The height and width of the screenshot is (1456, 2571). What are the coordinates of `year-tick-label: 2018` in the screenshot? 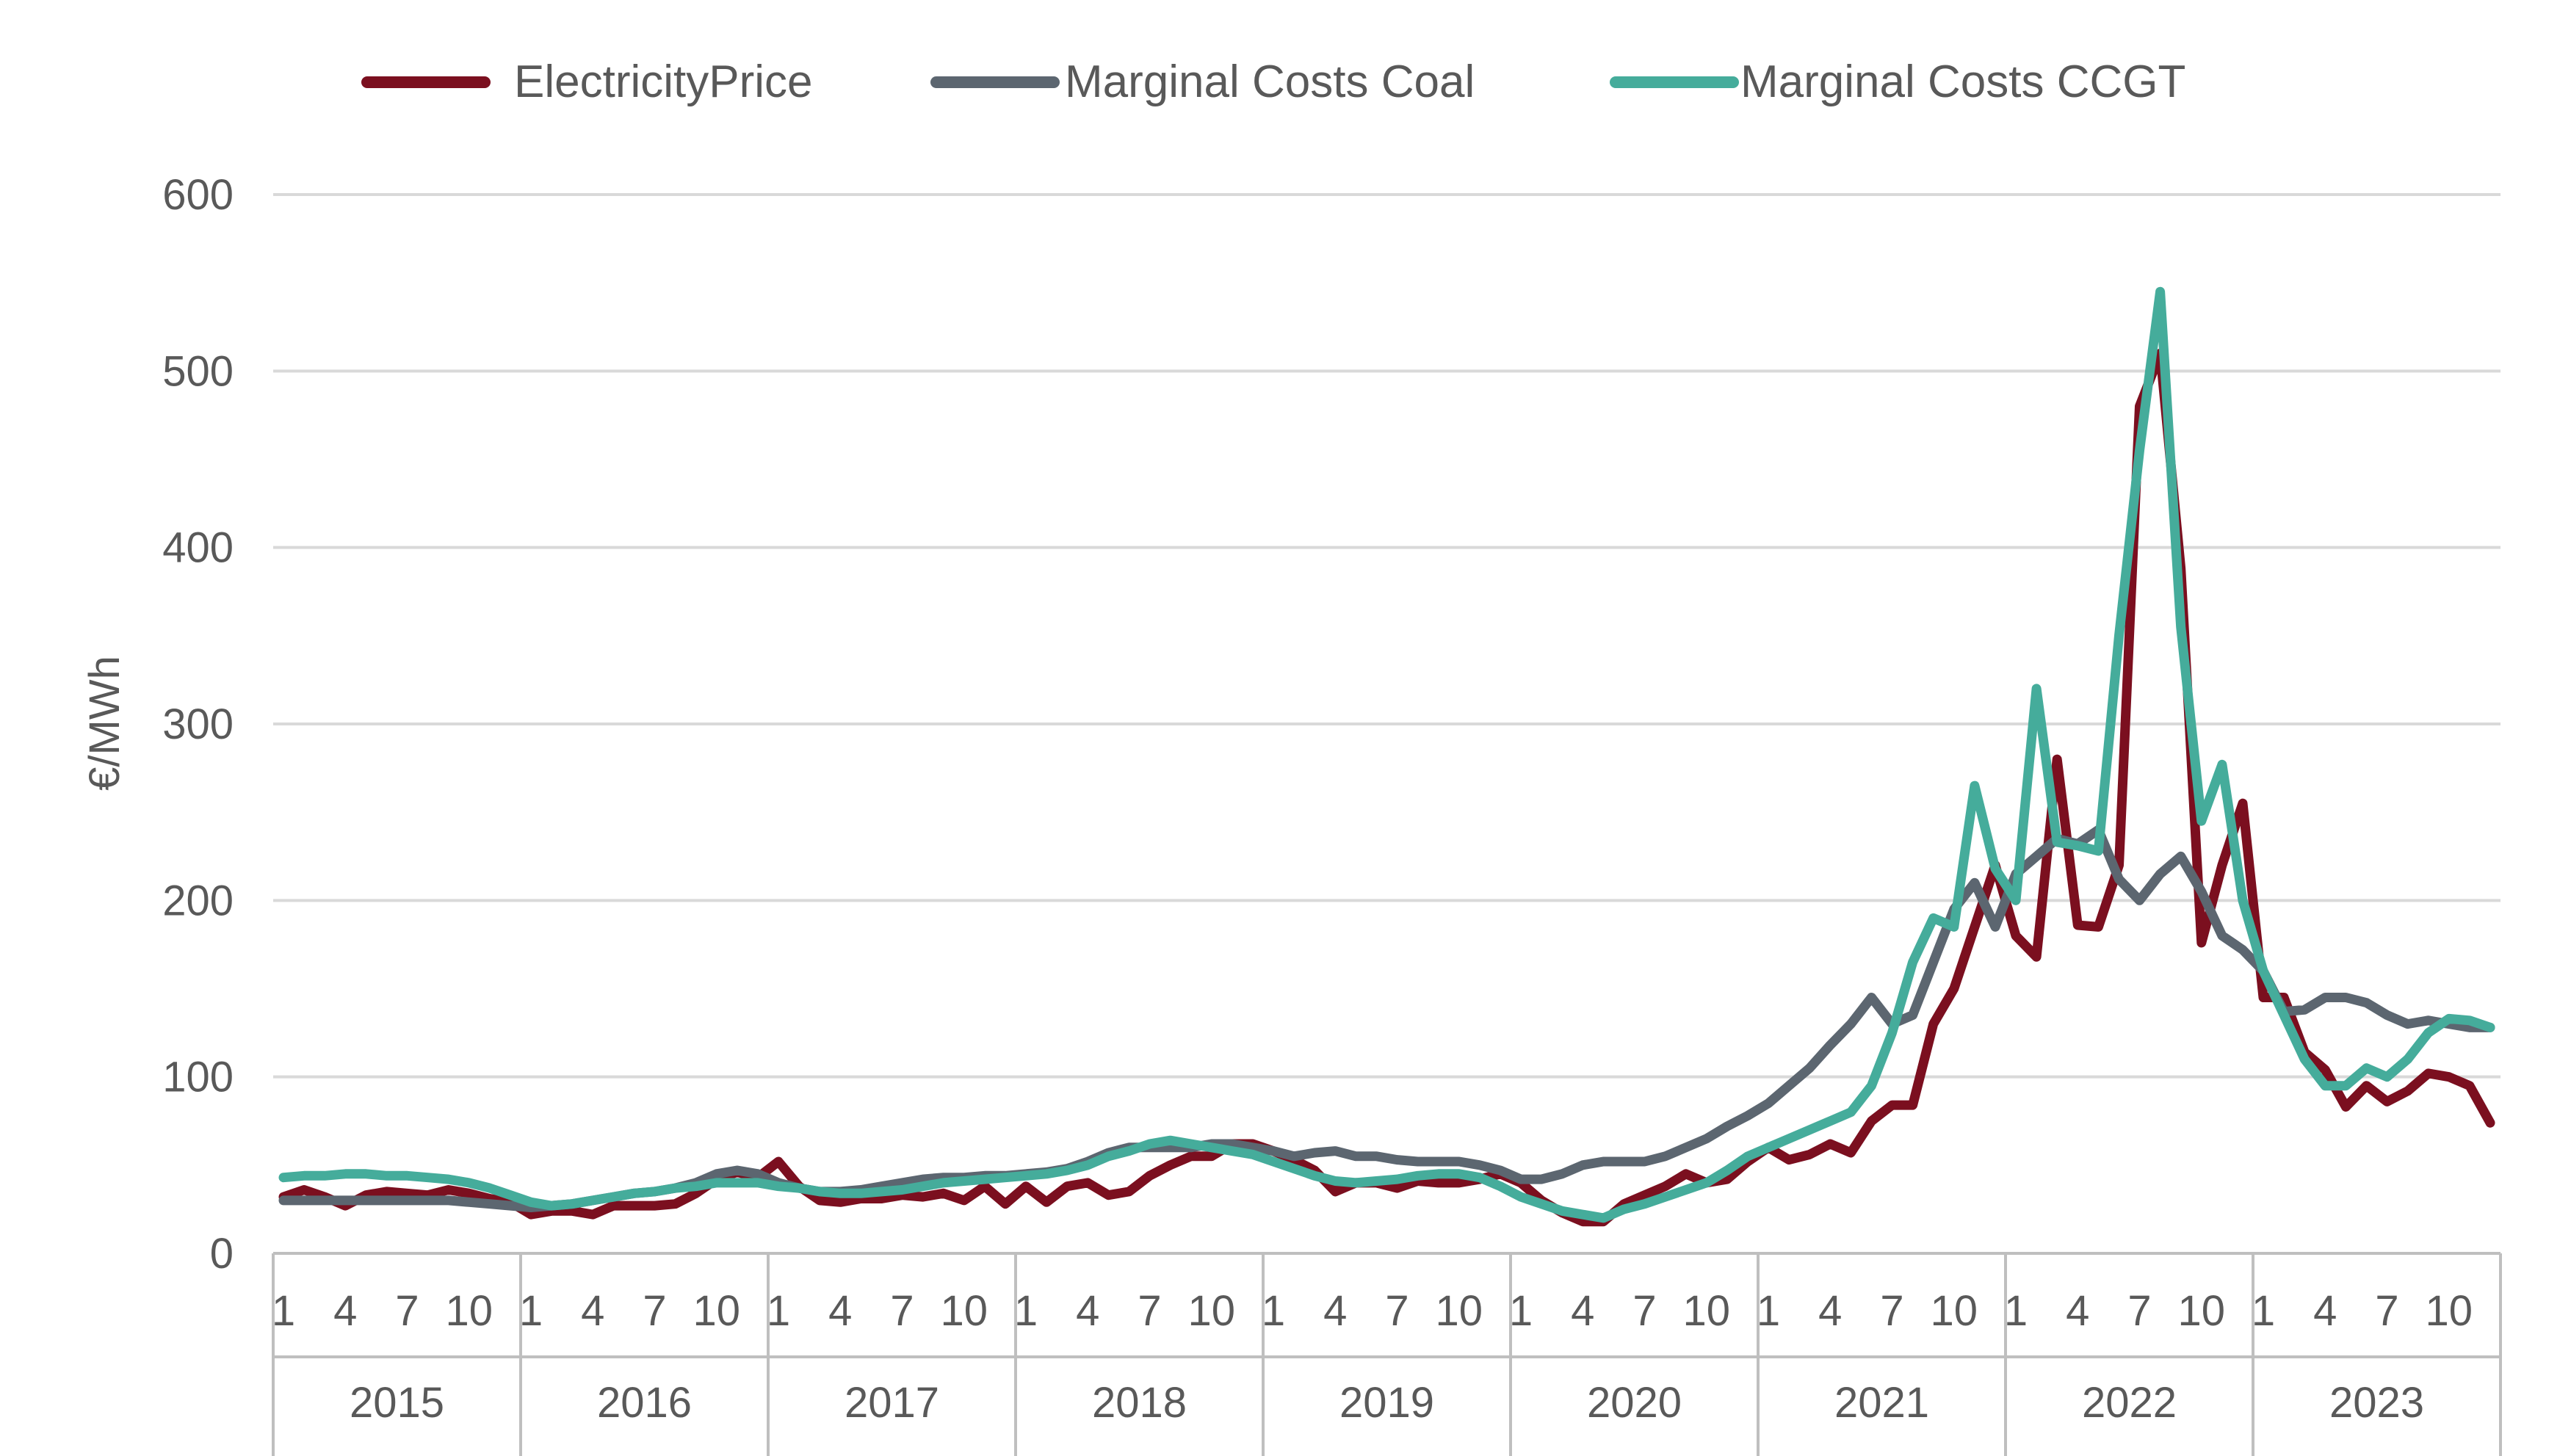 It's located at (1139, 1403).